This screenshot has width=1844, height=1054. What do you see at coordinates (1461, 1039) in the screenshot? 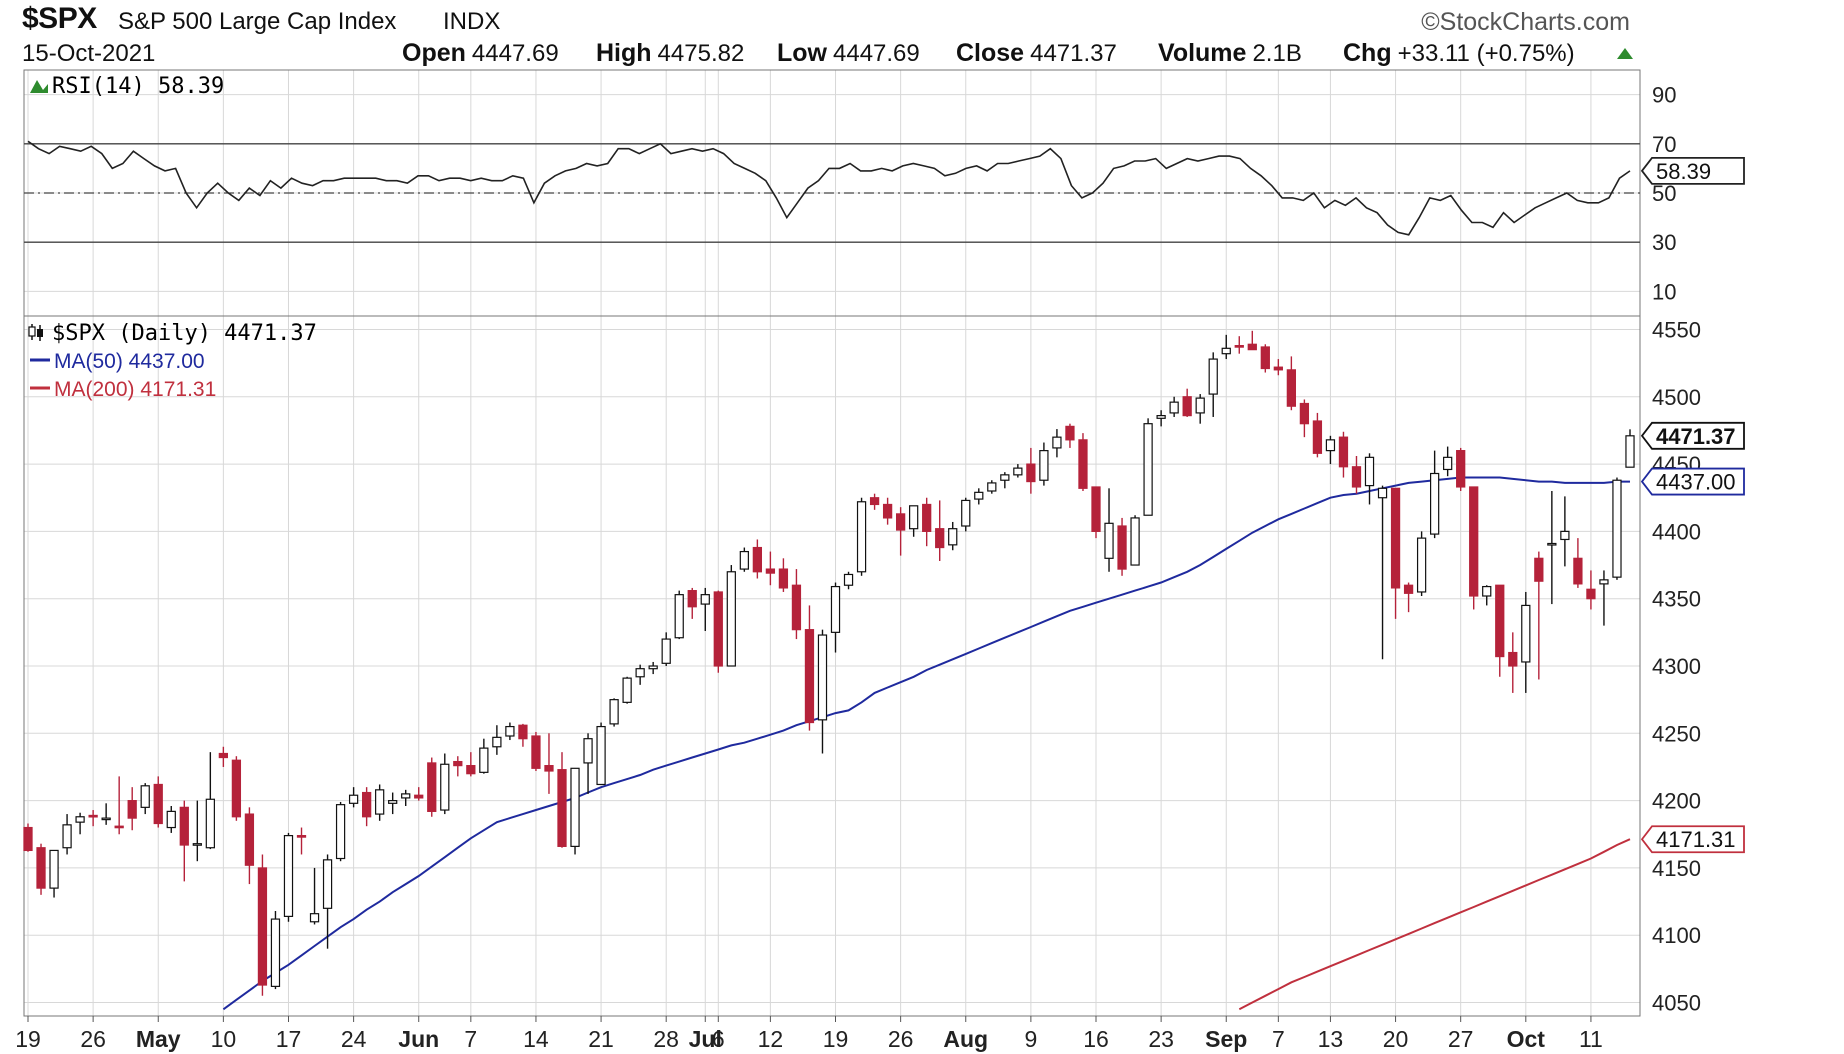
I see `x-tick-label: 27` at bounding box center [1461, 1039].